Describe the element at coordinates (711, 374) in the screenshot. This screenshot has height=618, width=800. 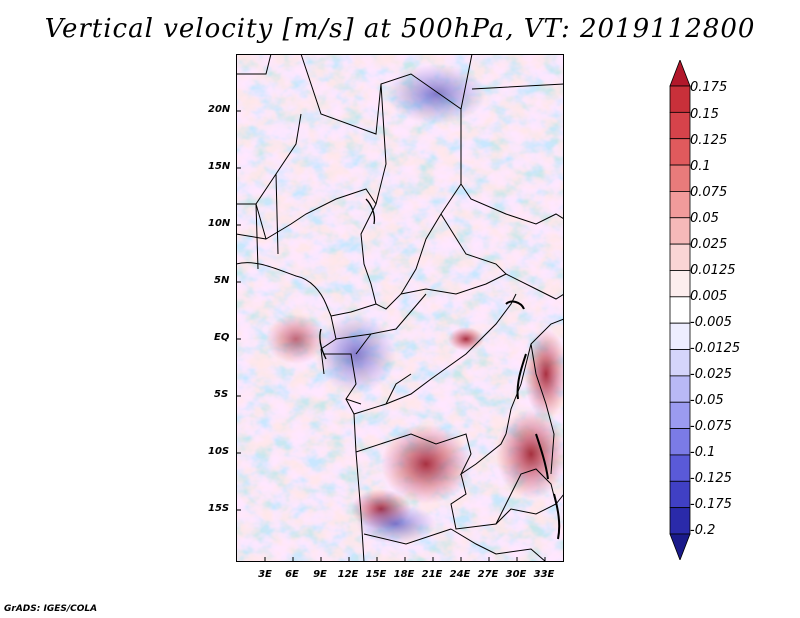
I see `colorbar-label: -0.025` at that location.